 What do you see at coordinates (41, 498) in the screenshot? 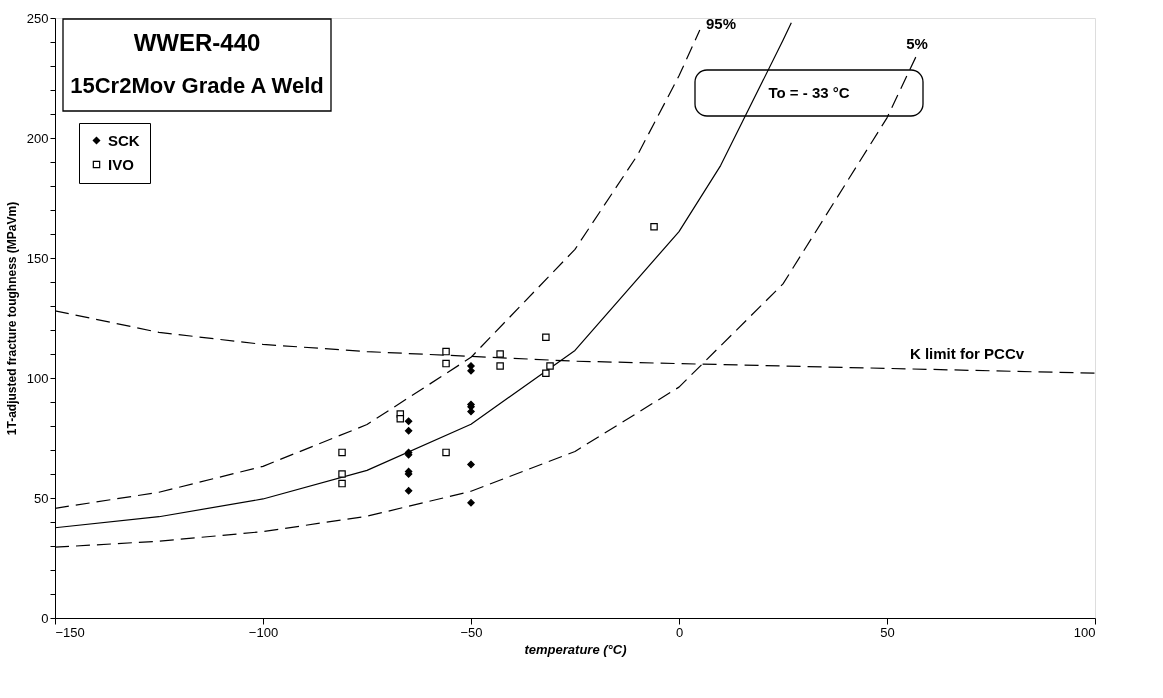
I see `y-tick-label: 50` at bounding box center [41, 498].